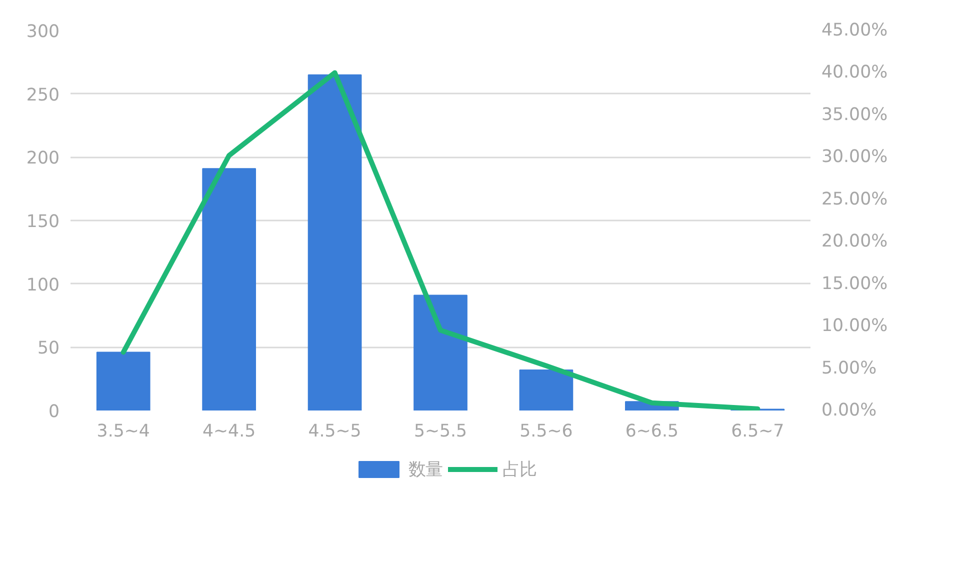 The height and width of the screenshot is (583, 967). Describe the element at coordinates (855, 326) in the screenshot. I see `y2-tick-label: 10.00%` at that location.